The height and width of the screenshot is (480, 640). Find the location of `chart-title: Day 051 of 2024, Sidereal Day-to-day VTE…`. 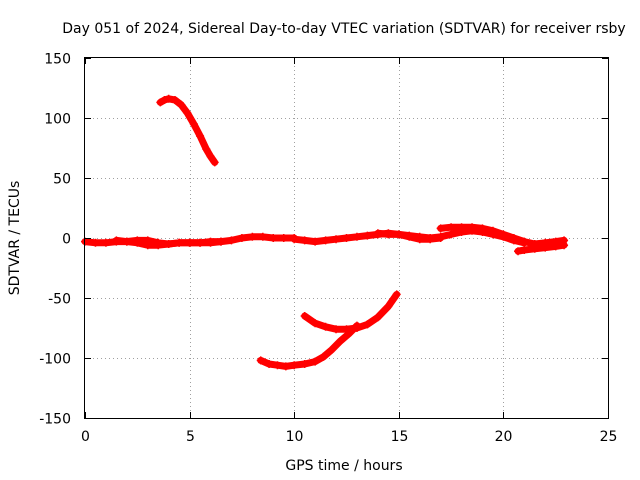

chart-title: Day 051 of 2024, Sidereal Day-to-day VTE… is located at coordinates (343, 29).